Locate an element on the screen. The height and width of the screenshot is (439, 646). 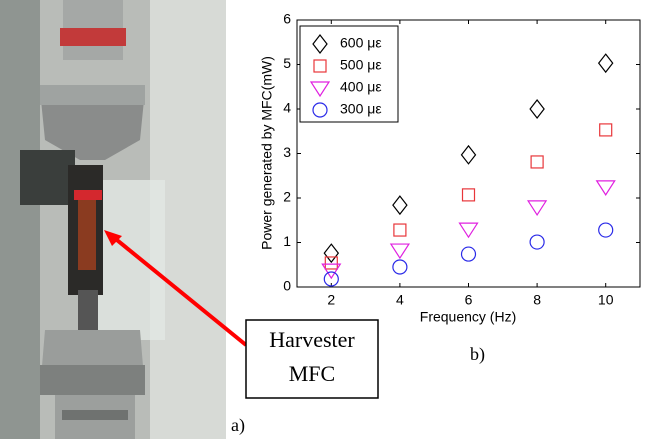
x-tick-label: 8 is located at coordinates (537, 300).